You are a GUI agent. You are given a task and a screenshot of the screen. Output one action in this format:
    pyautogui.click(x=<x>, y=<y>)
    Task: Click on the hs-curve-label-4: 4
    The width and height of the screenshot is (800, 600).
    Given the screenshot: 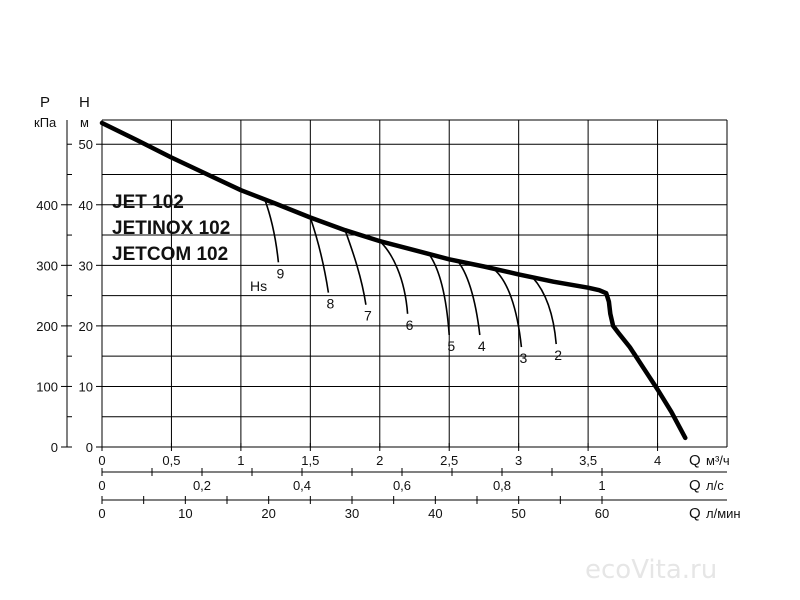 What is the action you would take?
    pyautogui.click(x=482, y=346)
    